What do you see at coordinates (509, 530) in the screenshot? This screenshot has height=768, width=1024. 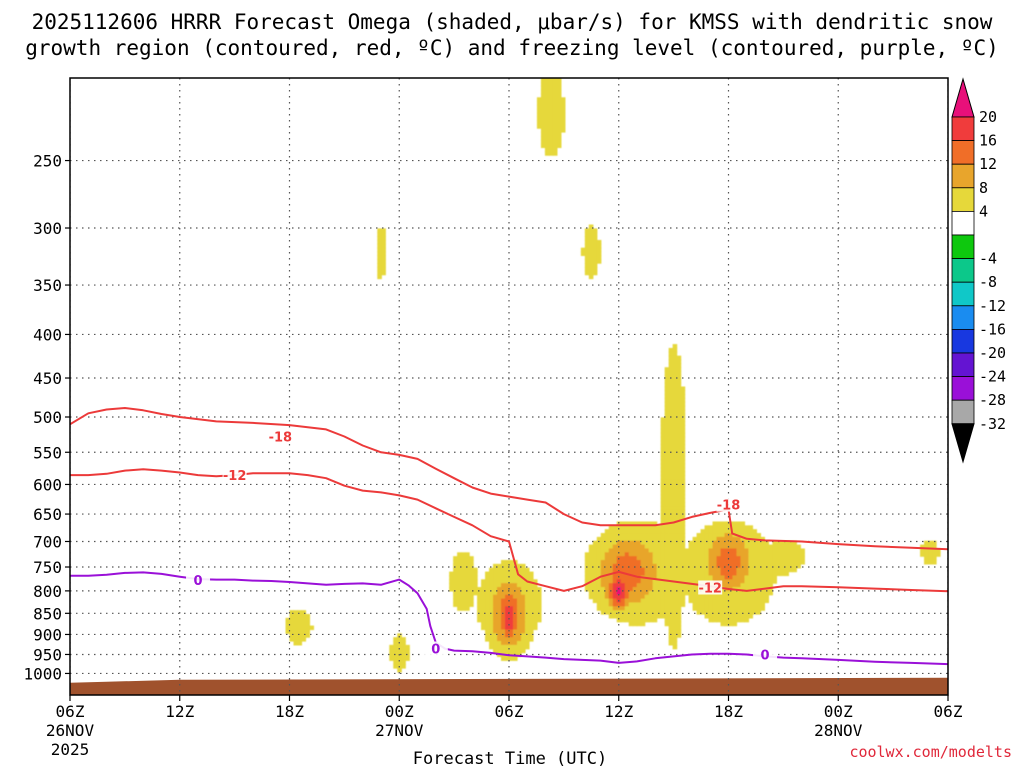 I see `contour-line` at bounding box center [509, 530].